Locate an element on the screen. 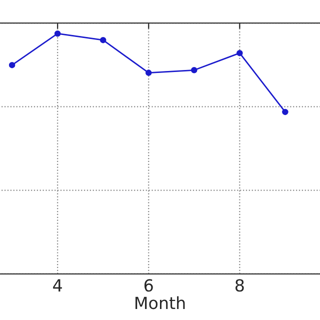 The image size is (320, 320). x-tick-label: 6 is located at coordinates (148, 285).